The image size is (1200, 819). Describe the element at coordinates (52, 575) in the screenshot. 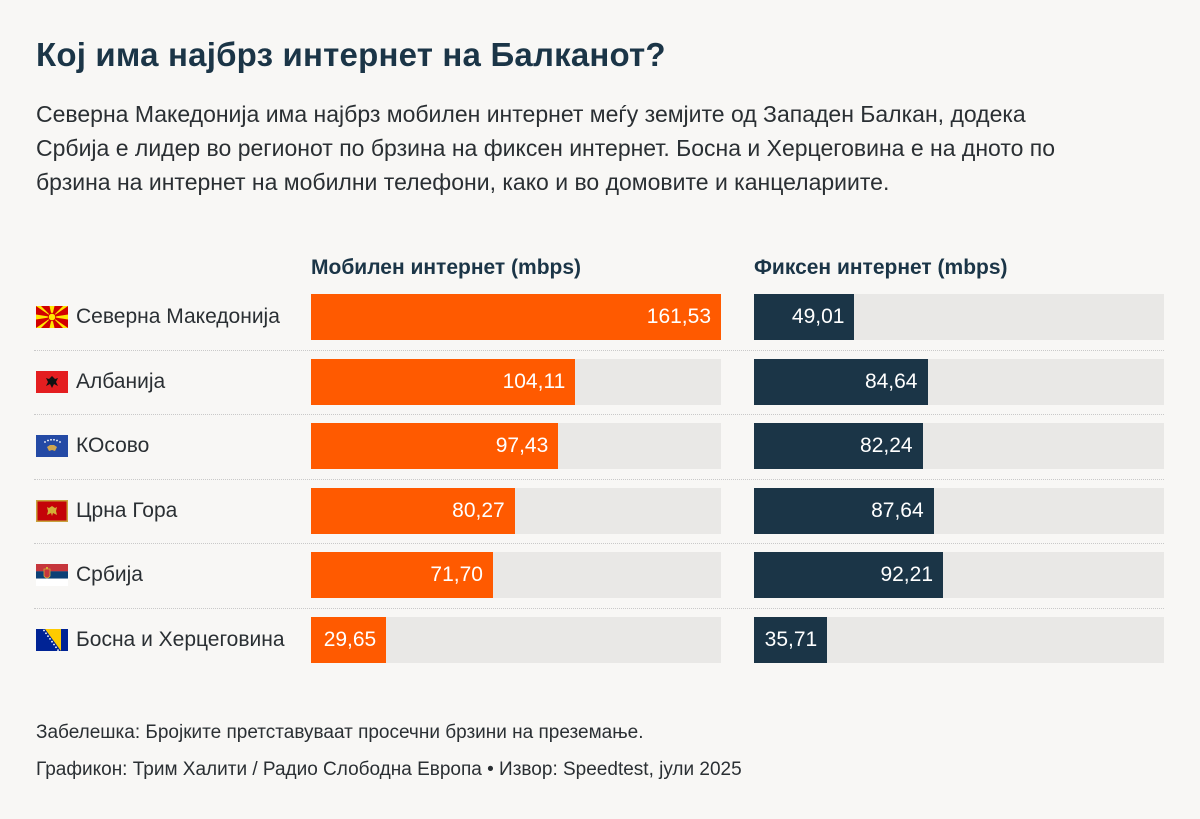

I see `serbia-flag-icon` at that location.